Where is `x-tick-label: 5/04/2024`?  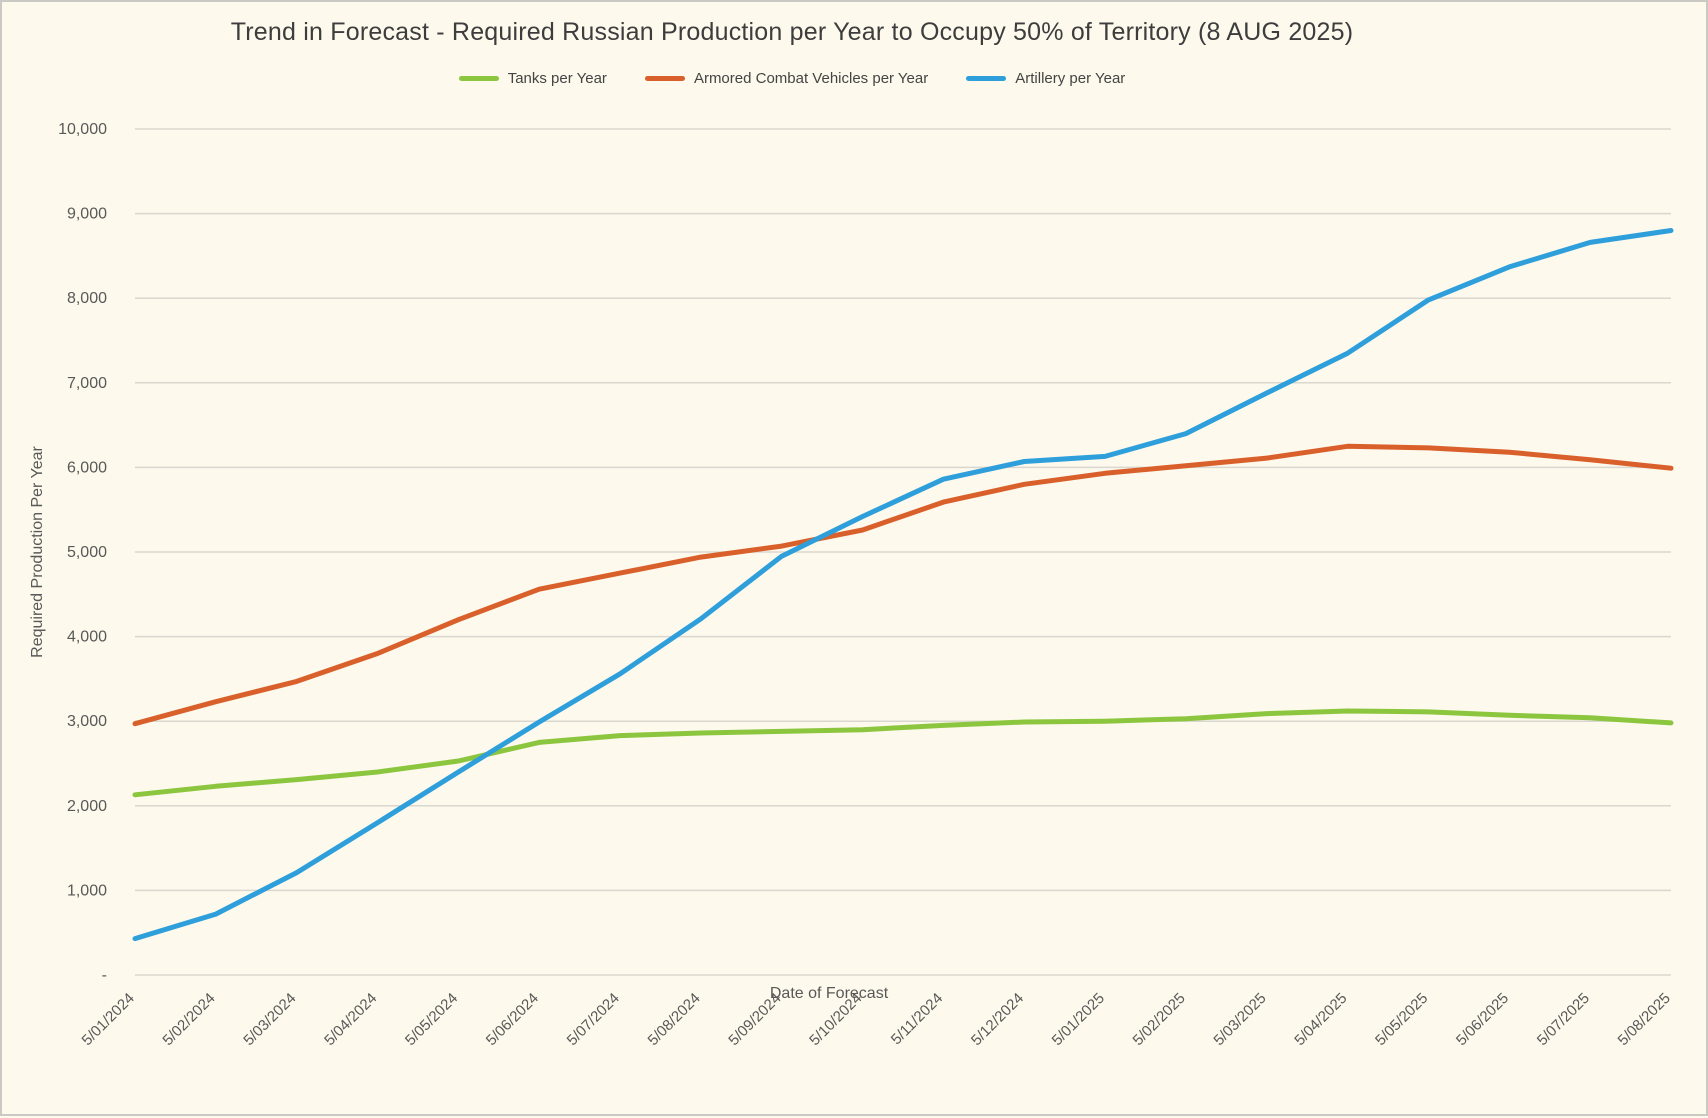 x-tick-label: 5/04/2024 is located at coordinates (350, 1019).